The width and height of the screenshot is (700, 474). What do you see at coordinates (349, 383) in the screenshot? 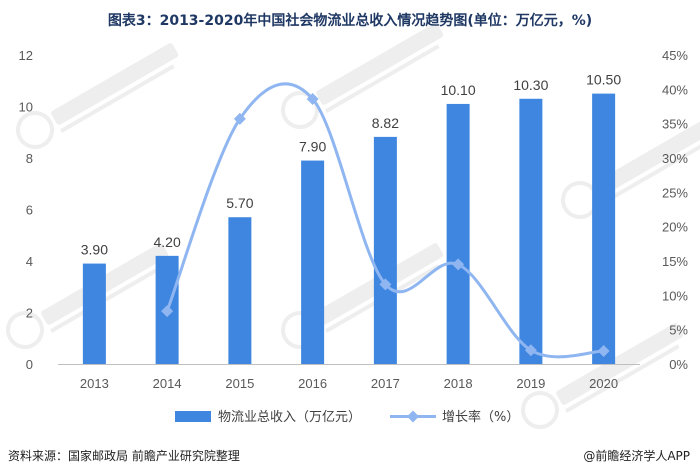
I see `x-axis-ticks: 2013 2014 2015 2016 2017 2018 2019 2020` at bounding box center [349, 383].